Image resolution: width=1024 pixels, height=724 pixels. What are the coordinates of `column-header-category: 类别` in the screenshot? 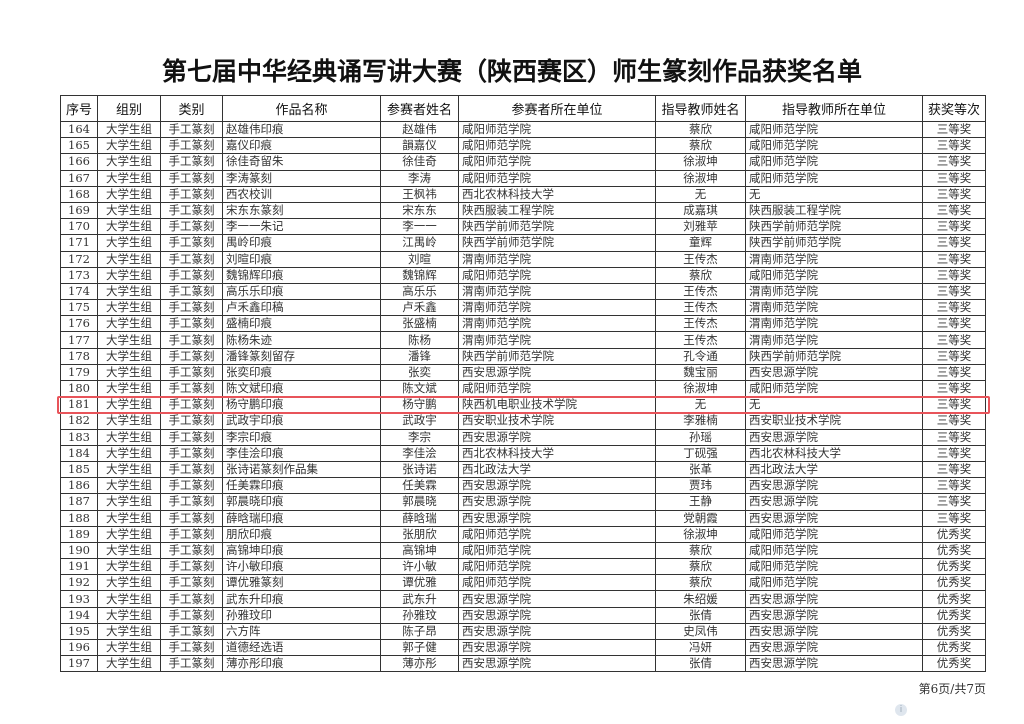 It's located at (191, 108).